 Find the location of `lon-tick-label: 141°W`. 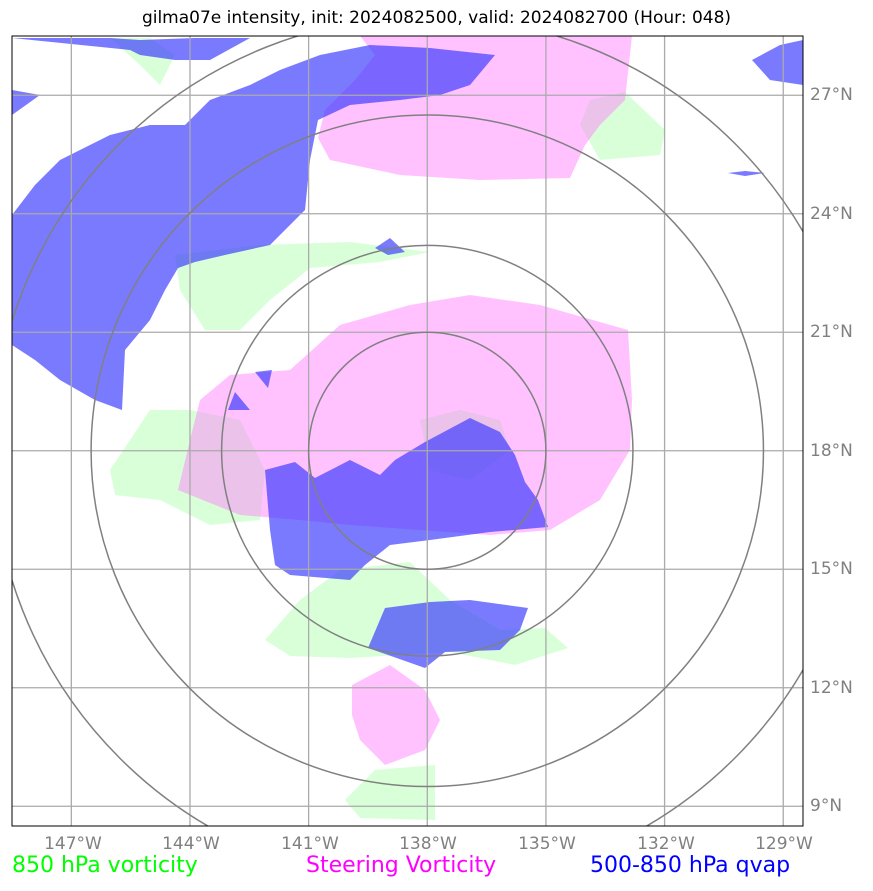

lon-tick-label: 141°W is located at coordinates (310, 844).